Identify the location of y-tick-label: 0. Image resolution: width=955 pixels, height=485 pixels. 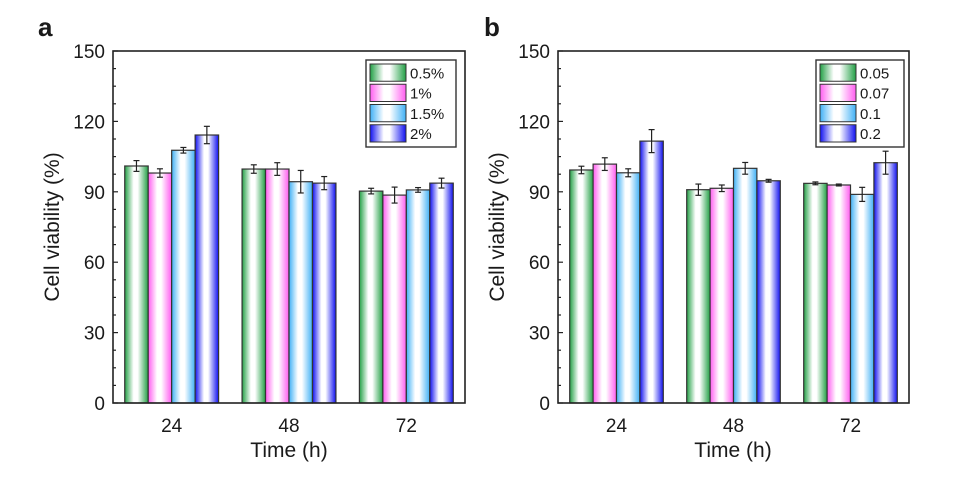
(99, 404).